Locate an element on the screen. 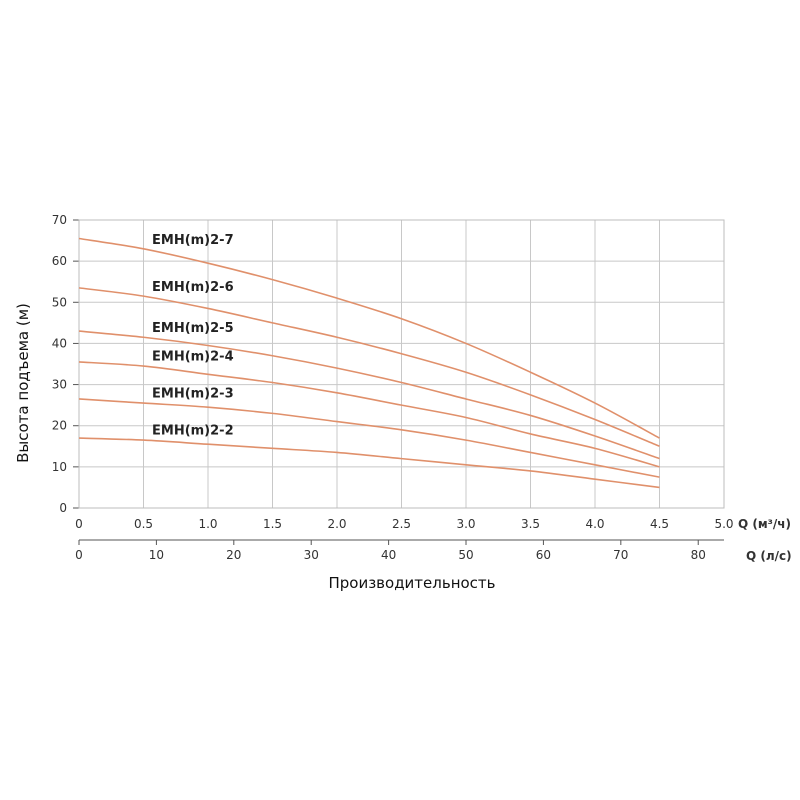  y-tick-label: 30 is located at coordinates (59, 385).